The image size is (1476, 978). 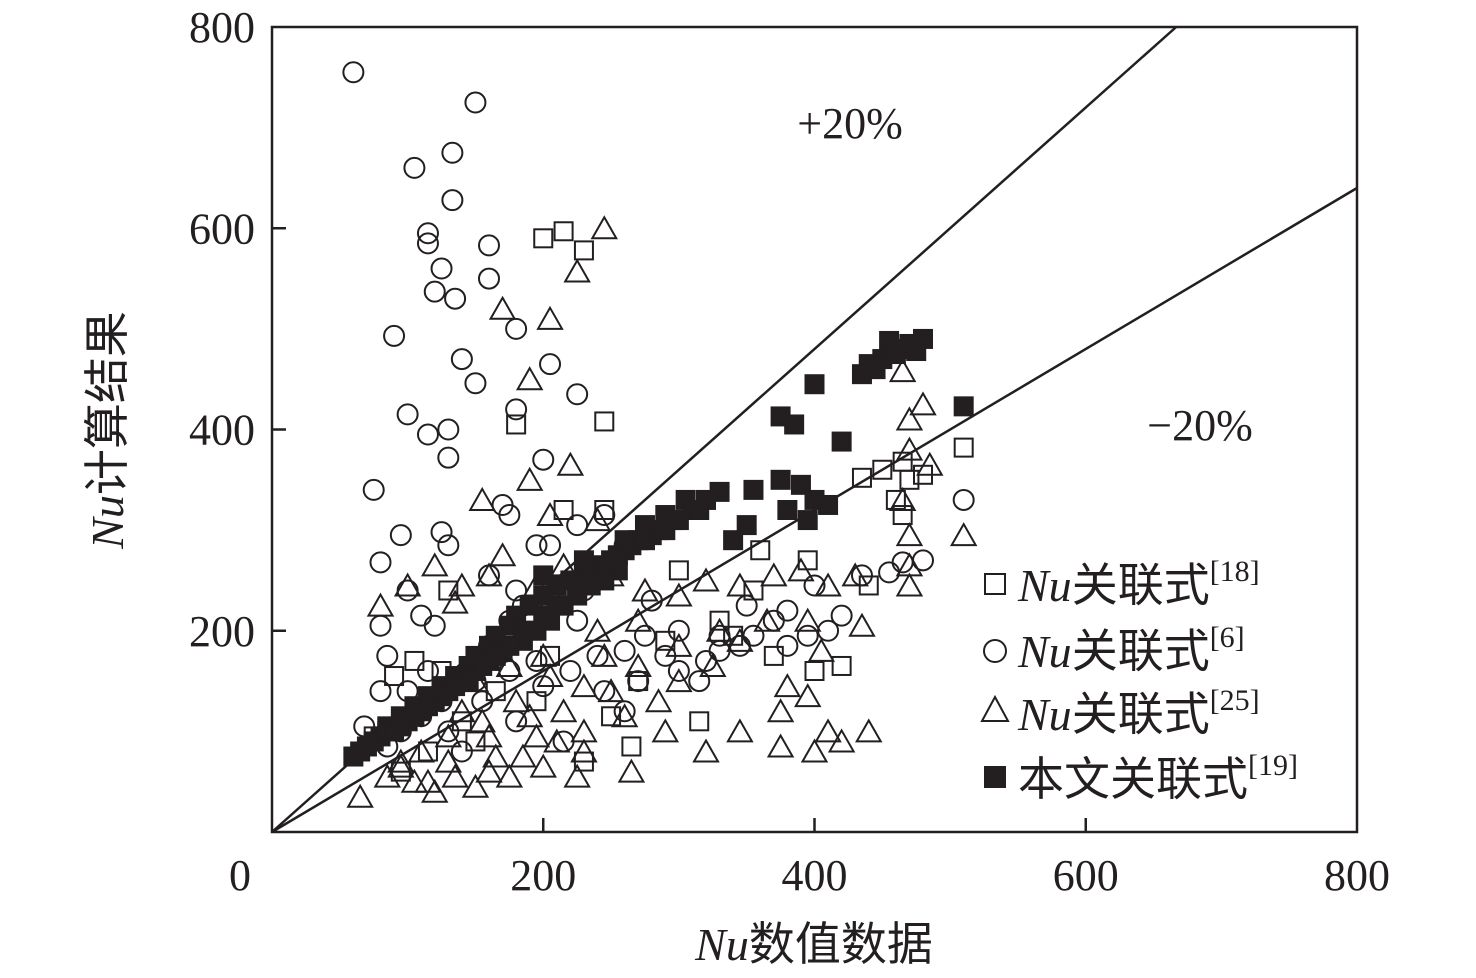 What do you see at coordinates (240, 875) in the screenshot?
I see `x-tick-label: 0` at bounding box center [240, 875].